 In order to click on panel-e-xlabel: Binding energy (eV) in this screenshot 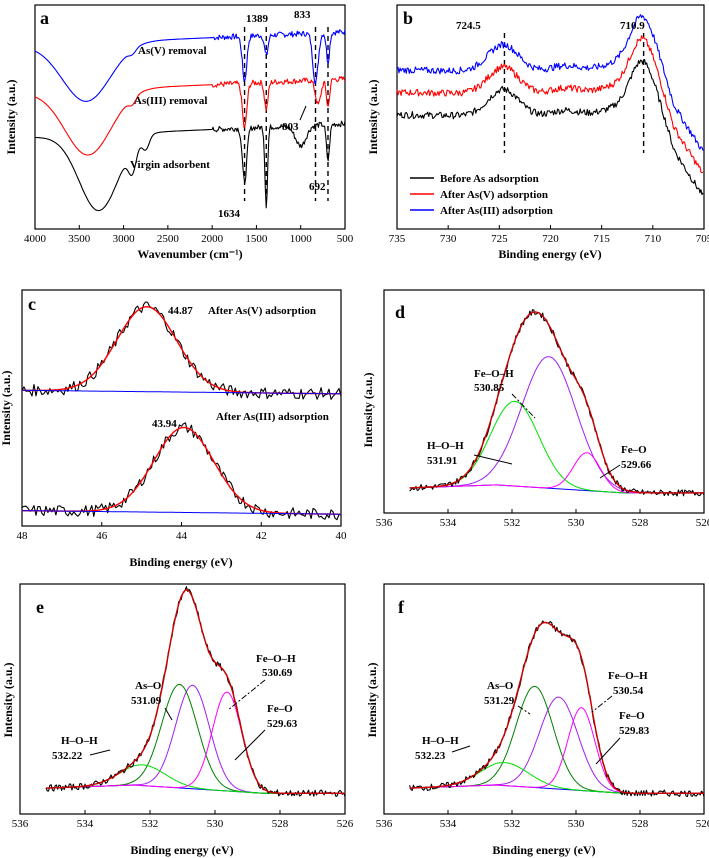, I will do `click(181, 850)`.